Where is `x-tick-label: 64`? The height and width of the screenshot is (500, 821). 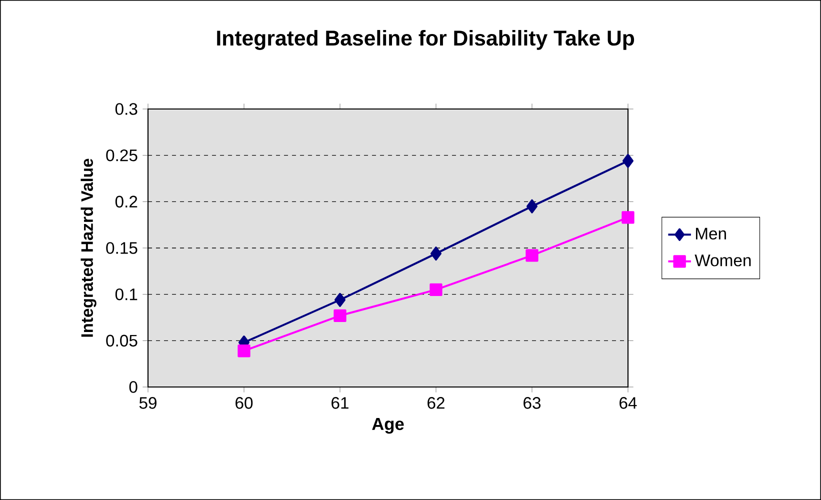
x-tick-label: 64 is located at coordinates (628, 403).